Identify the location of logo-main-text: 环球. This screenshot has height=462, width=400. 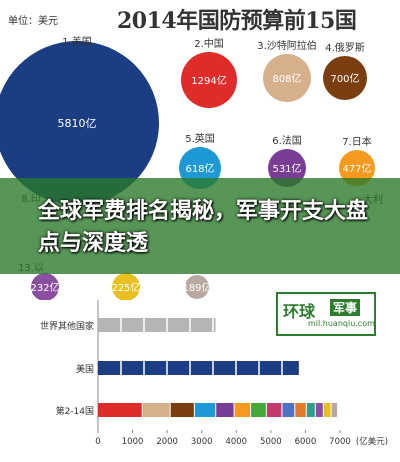
(299, 311).